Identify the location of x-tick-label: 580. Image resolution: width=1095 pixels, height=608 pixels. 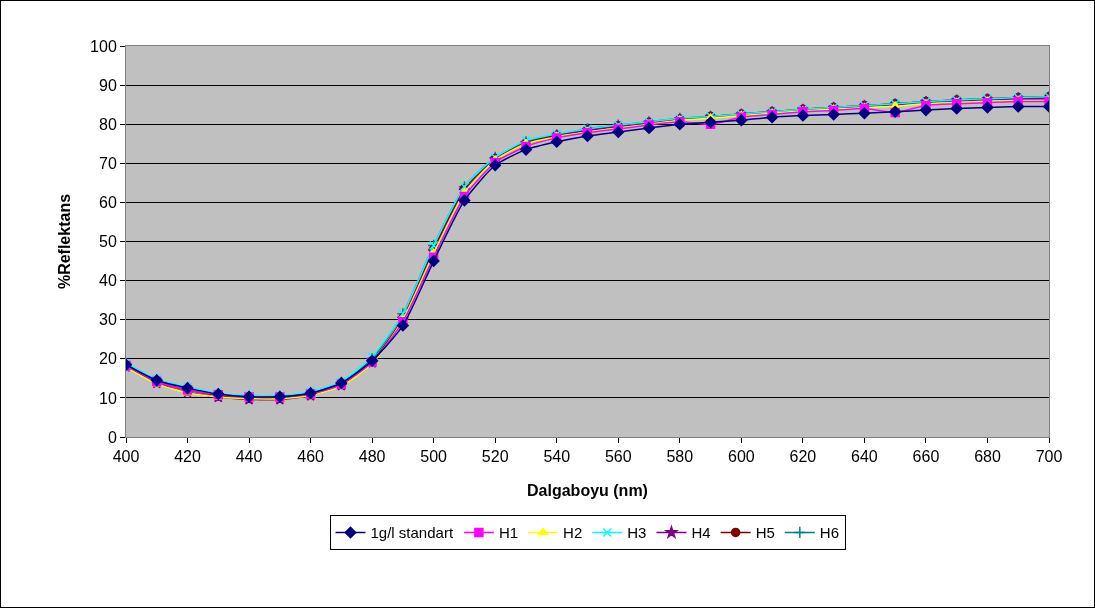
(680, 457).